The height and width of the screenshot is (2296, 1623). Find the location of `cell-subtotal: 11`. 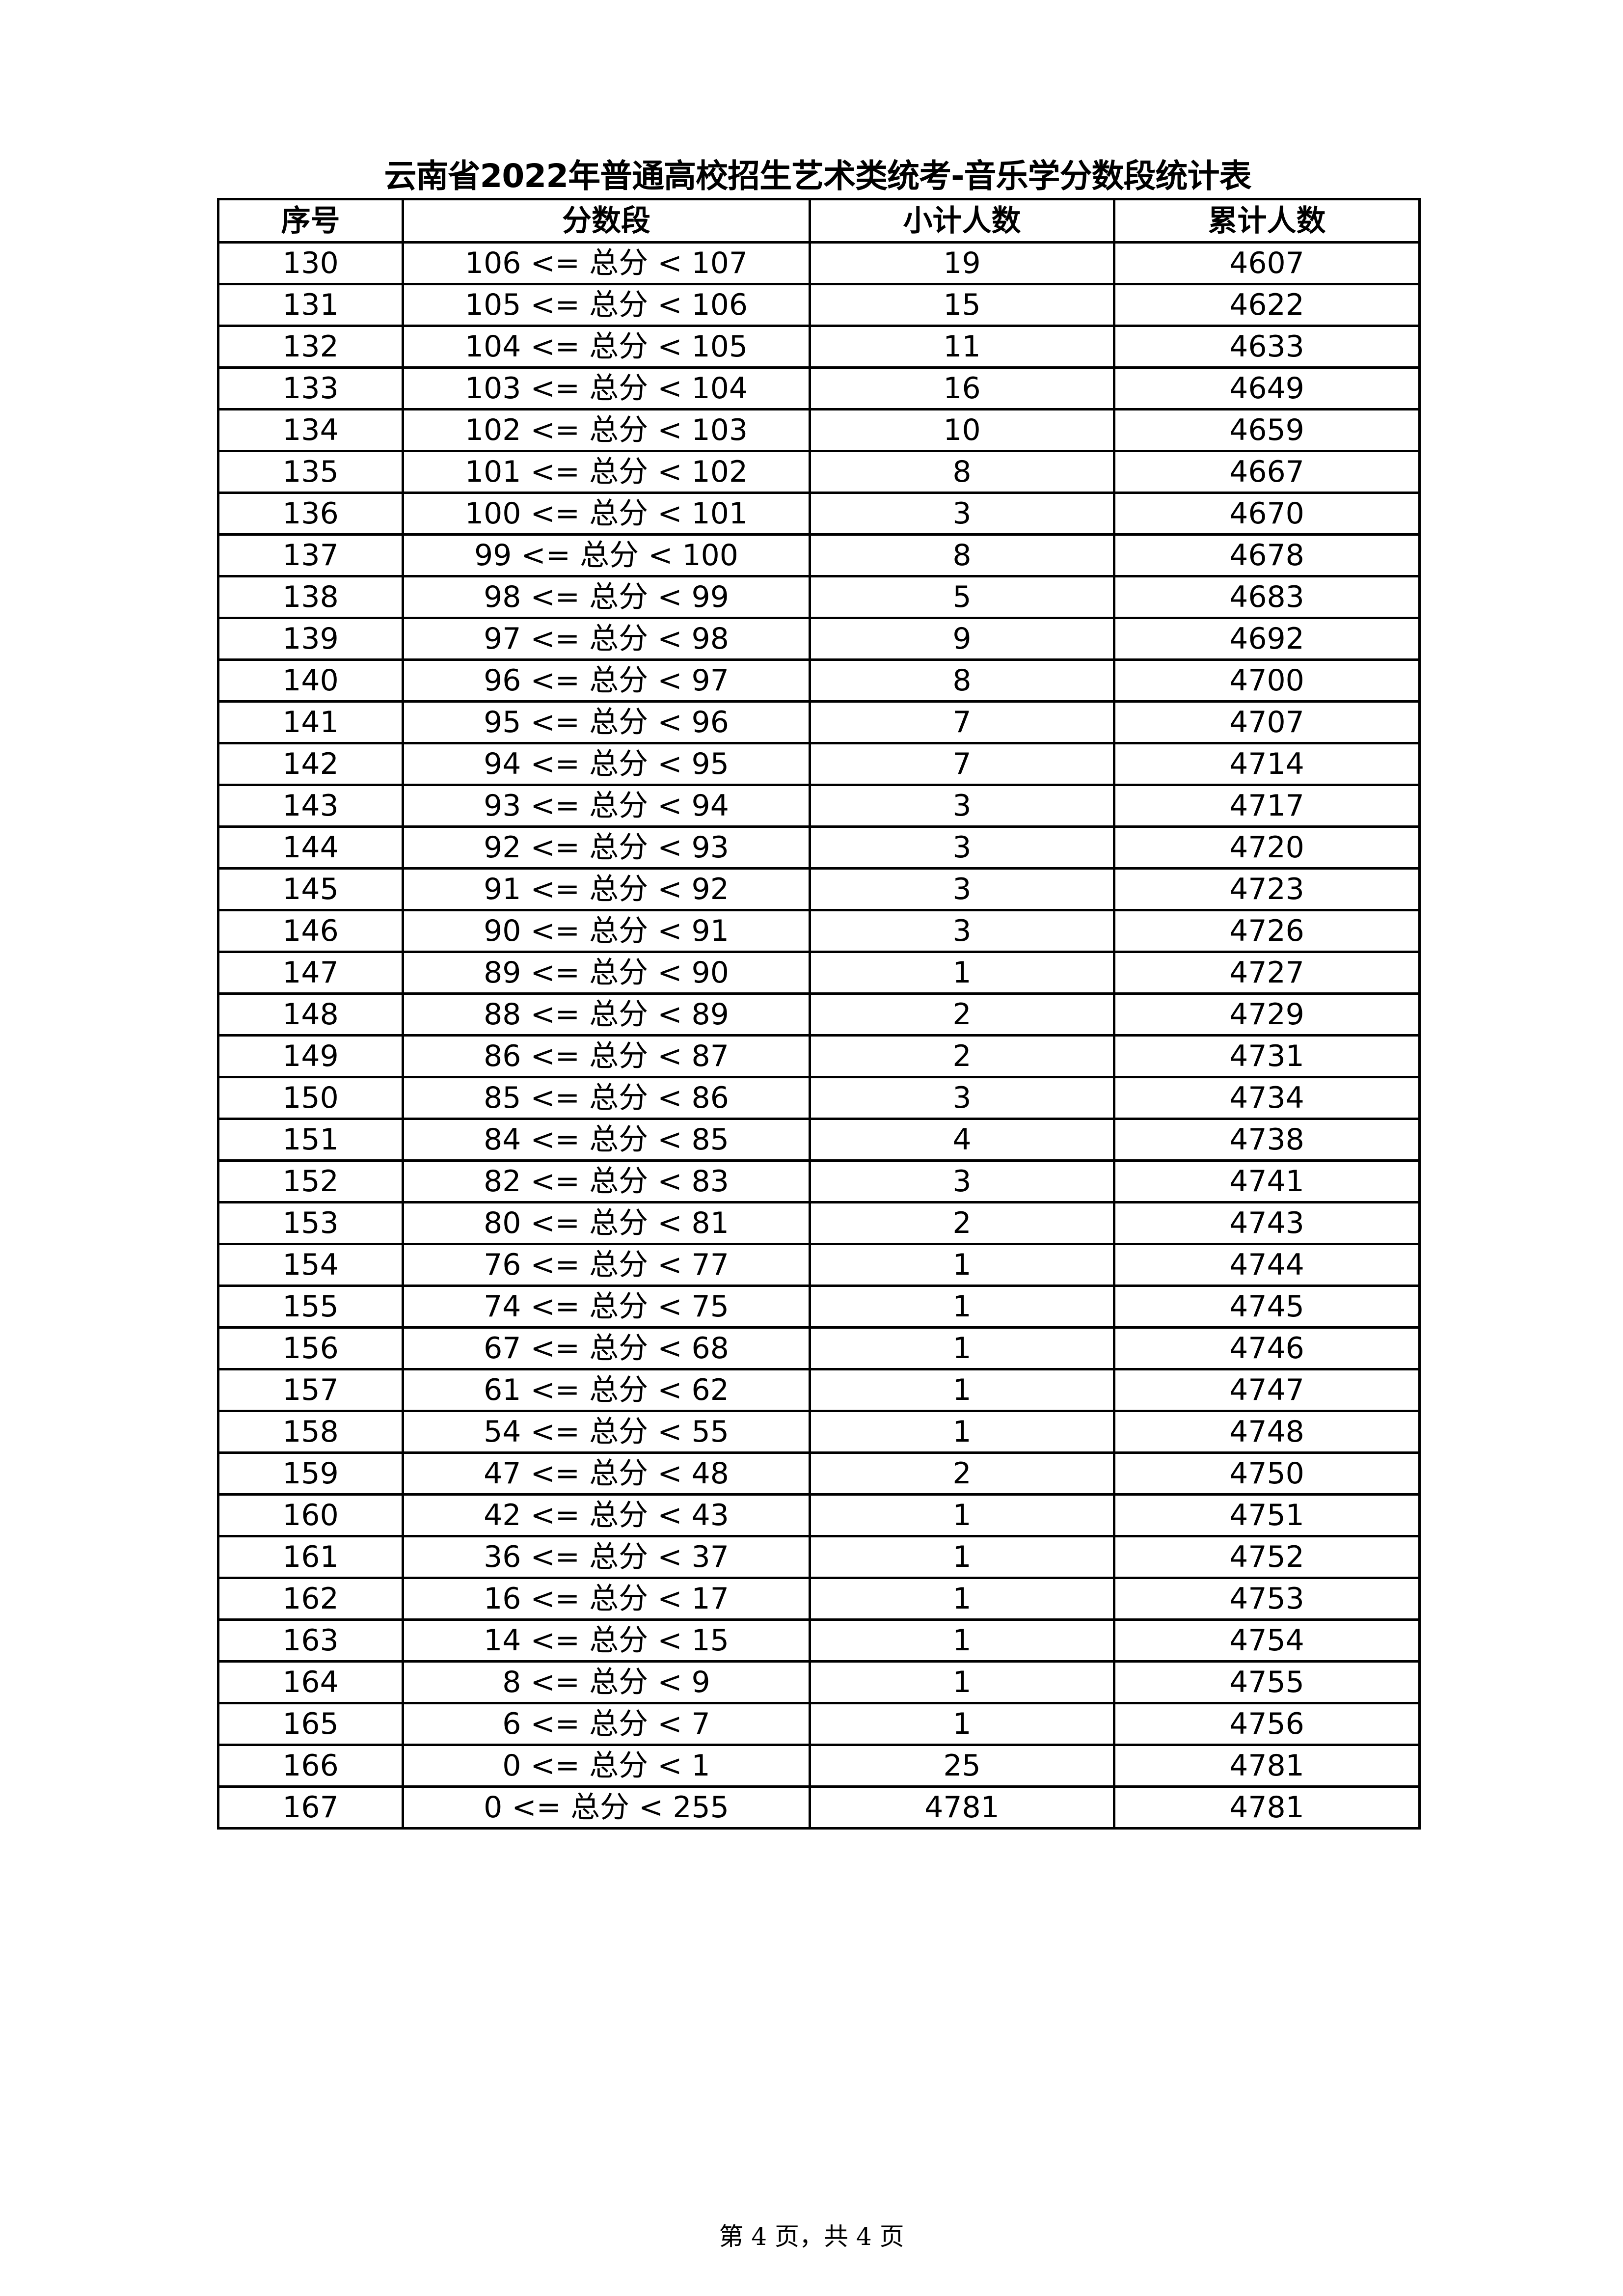

cell-subtotal: 11 is located at coordinates (962, 347).